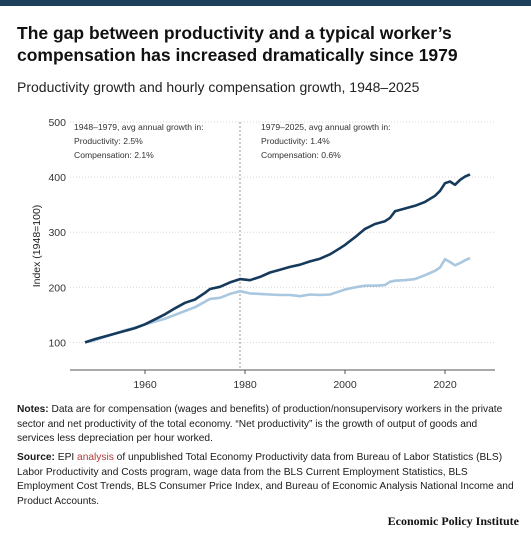 This screenshot has height=540, width=531. Describe the element at coordinates (57, 123) in the screenshot. I see `y-tick-label-500: 500` at that location.